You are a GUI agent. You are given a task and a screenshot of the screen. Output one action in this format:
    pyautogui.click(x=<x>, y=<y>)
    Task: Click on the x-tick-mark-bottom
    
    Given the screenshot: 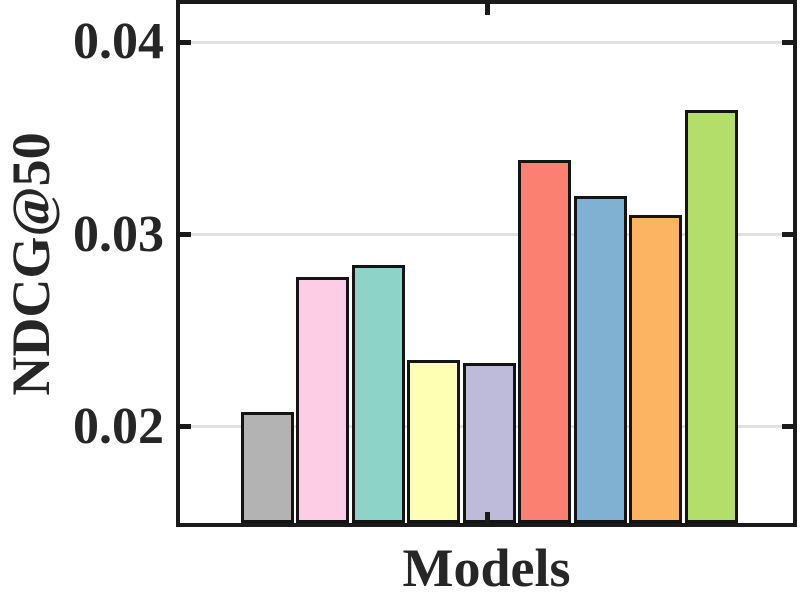 What is the action you would take?
    pyautogui.click(x=487, y=517)
    